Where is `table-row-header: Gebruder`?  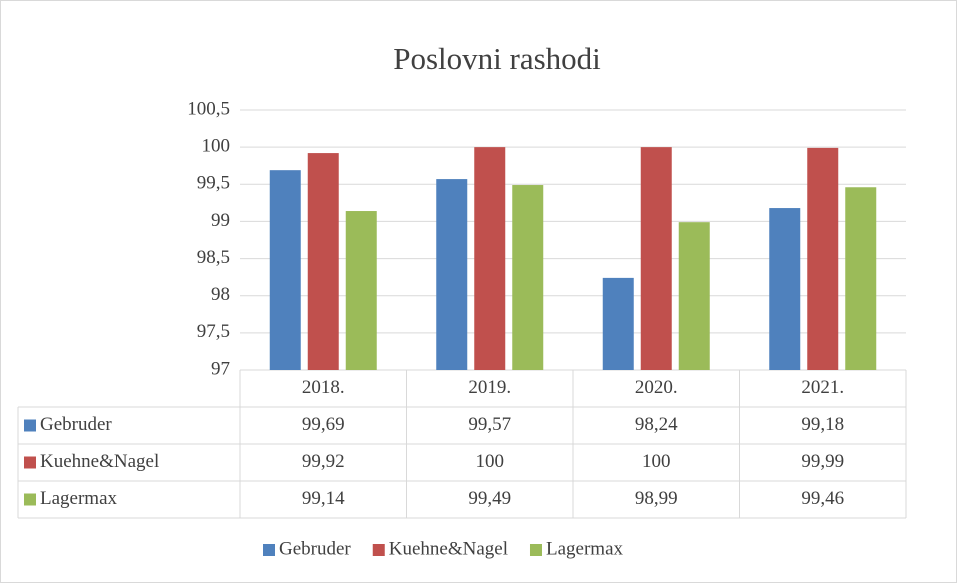
table-row-header: Gebruder is located at coordinates (76, 424).